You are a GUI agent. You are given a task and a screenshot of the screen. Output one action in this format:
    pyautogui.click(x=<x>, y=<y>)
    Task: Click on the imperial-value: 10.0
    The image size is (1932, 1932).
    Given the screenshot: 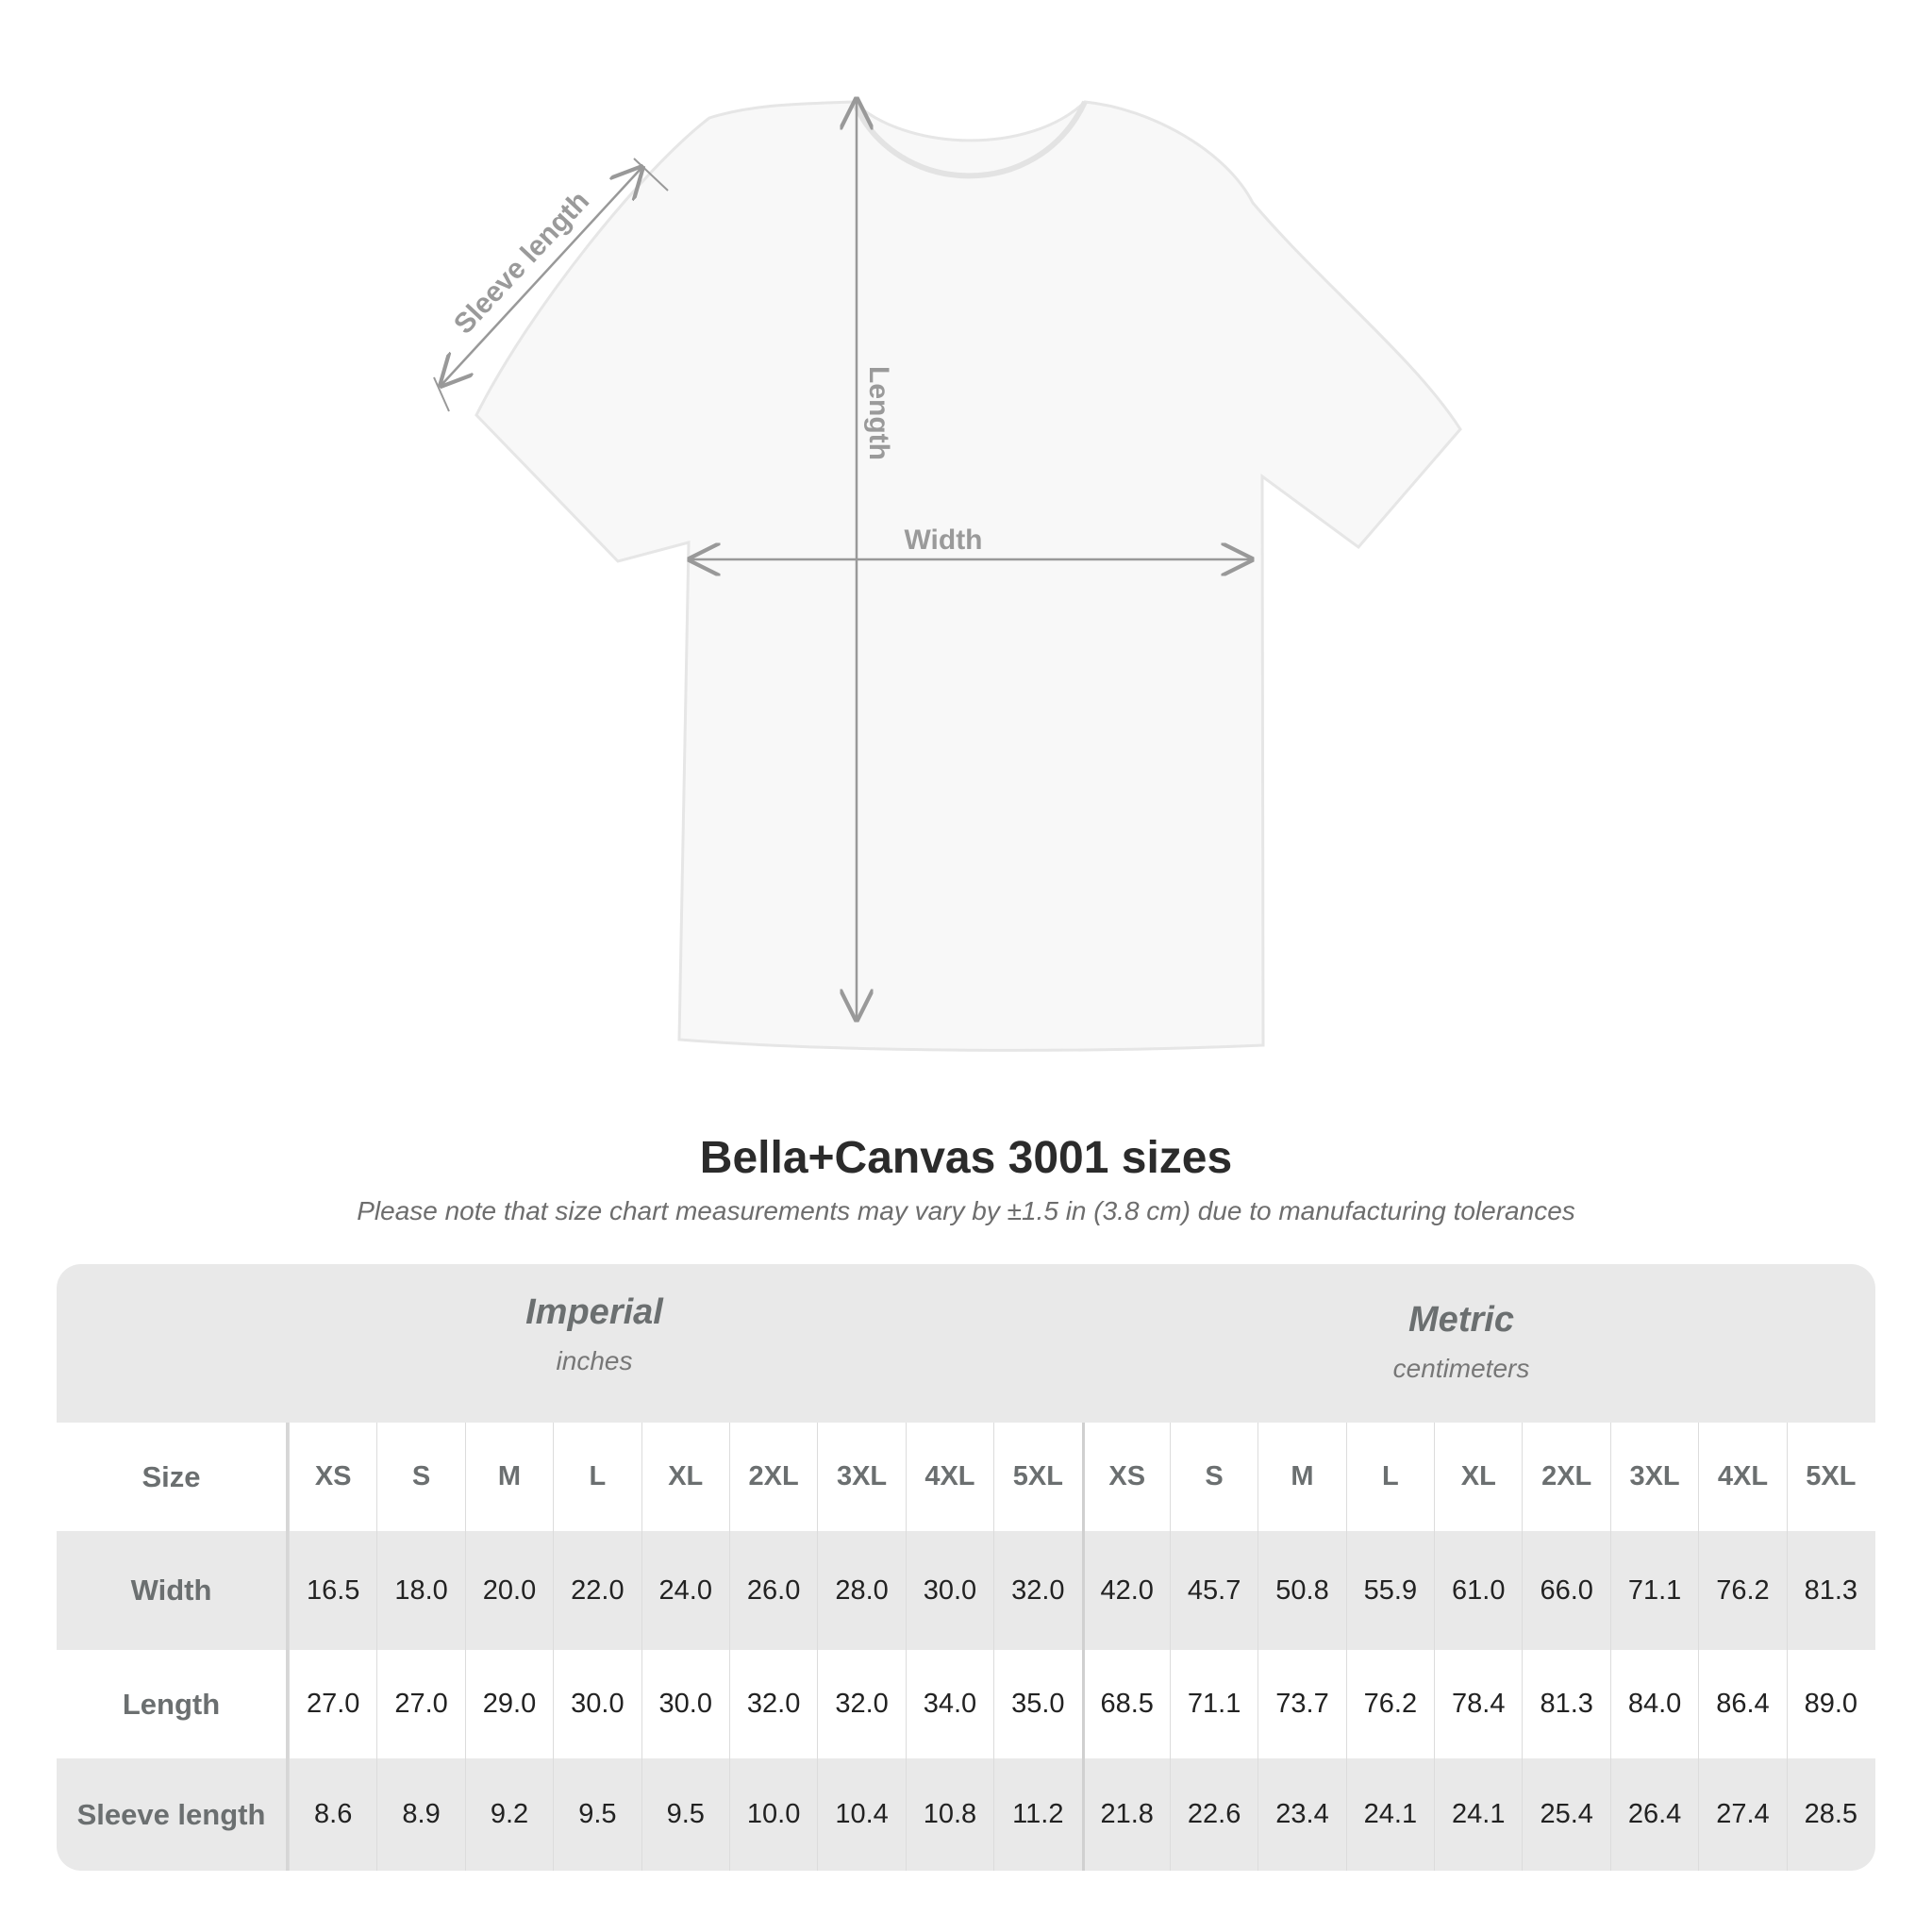 What is the action you would take?
    pyautogui.click(x=773, y=1814)
    